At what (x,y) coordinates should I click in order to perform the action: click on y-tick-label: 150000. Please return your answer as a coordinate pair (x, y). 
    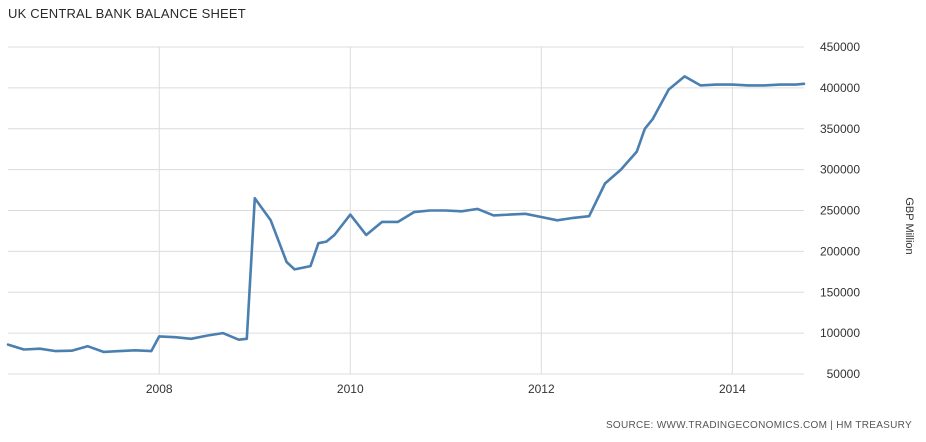
    Looking at the image, I should click on (840, 292).